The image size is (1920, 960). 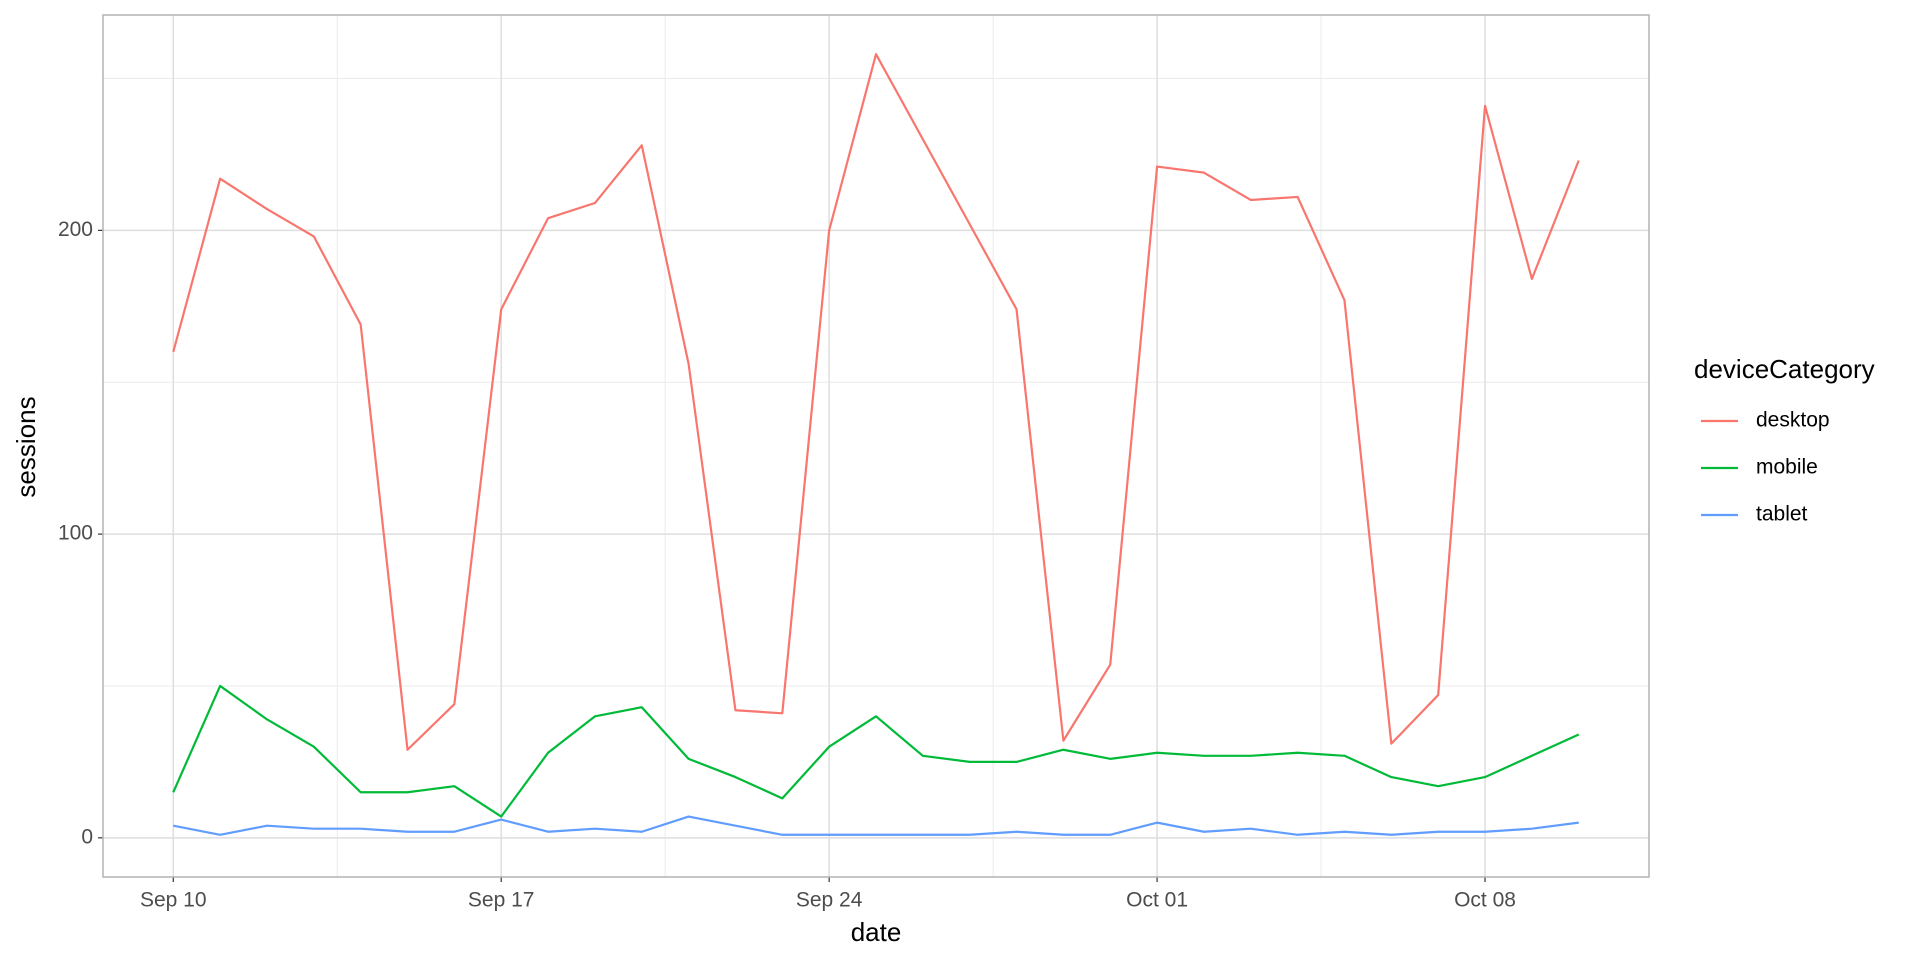 What do you see at coordinates (75, 533) in the screenshot?
I see `y-tick-label: 100` at bounding box center [75, 533].